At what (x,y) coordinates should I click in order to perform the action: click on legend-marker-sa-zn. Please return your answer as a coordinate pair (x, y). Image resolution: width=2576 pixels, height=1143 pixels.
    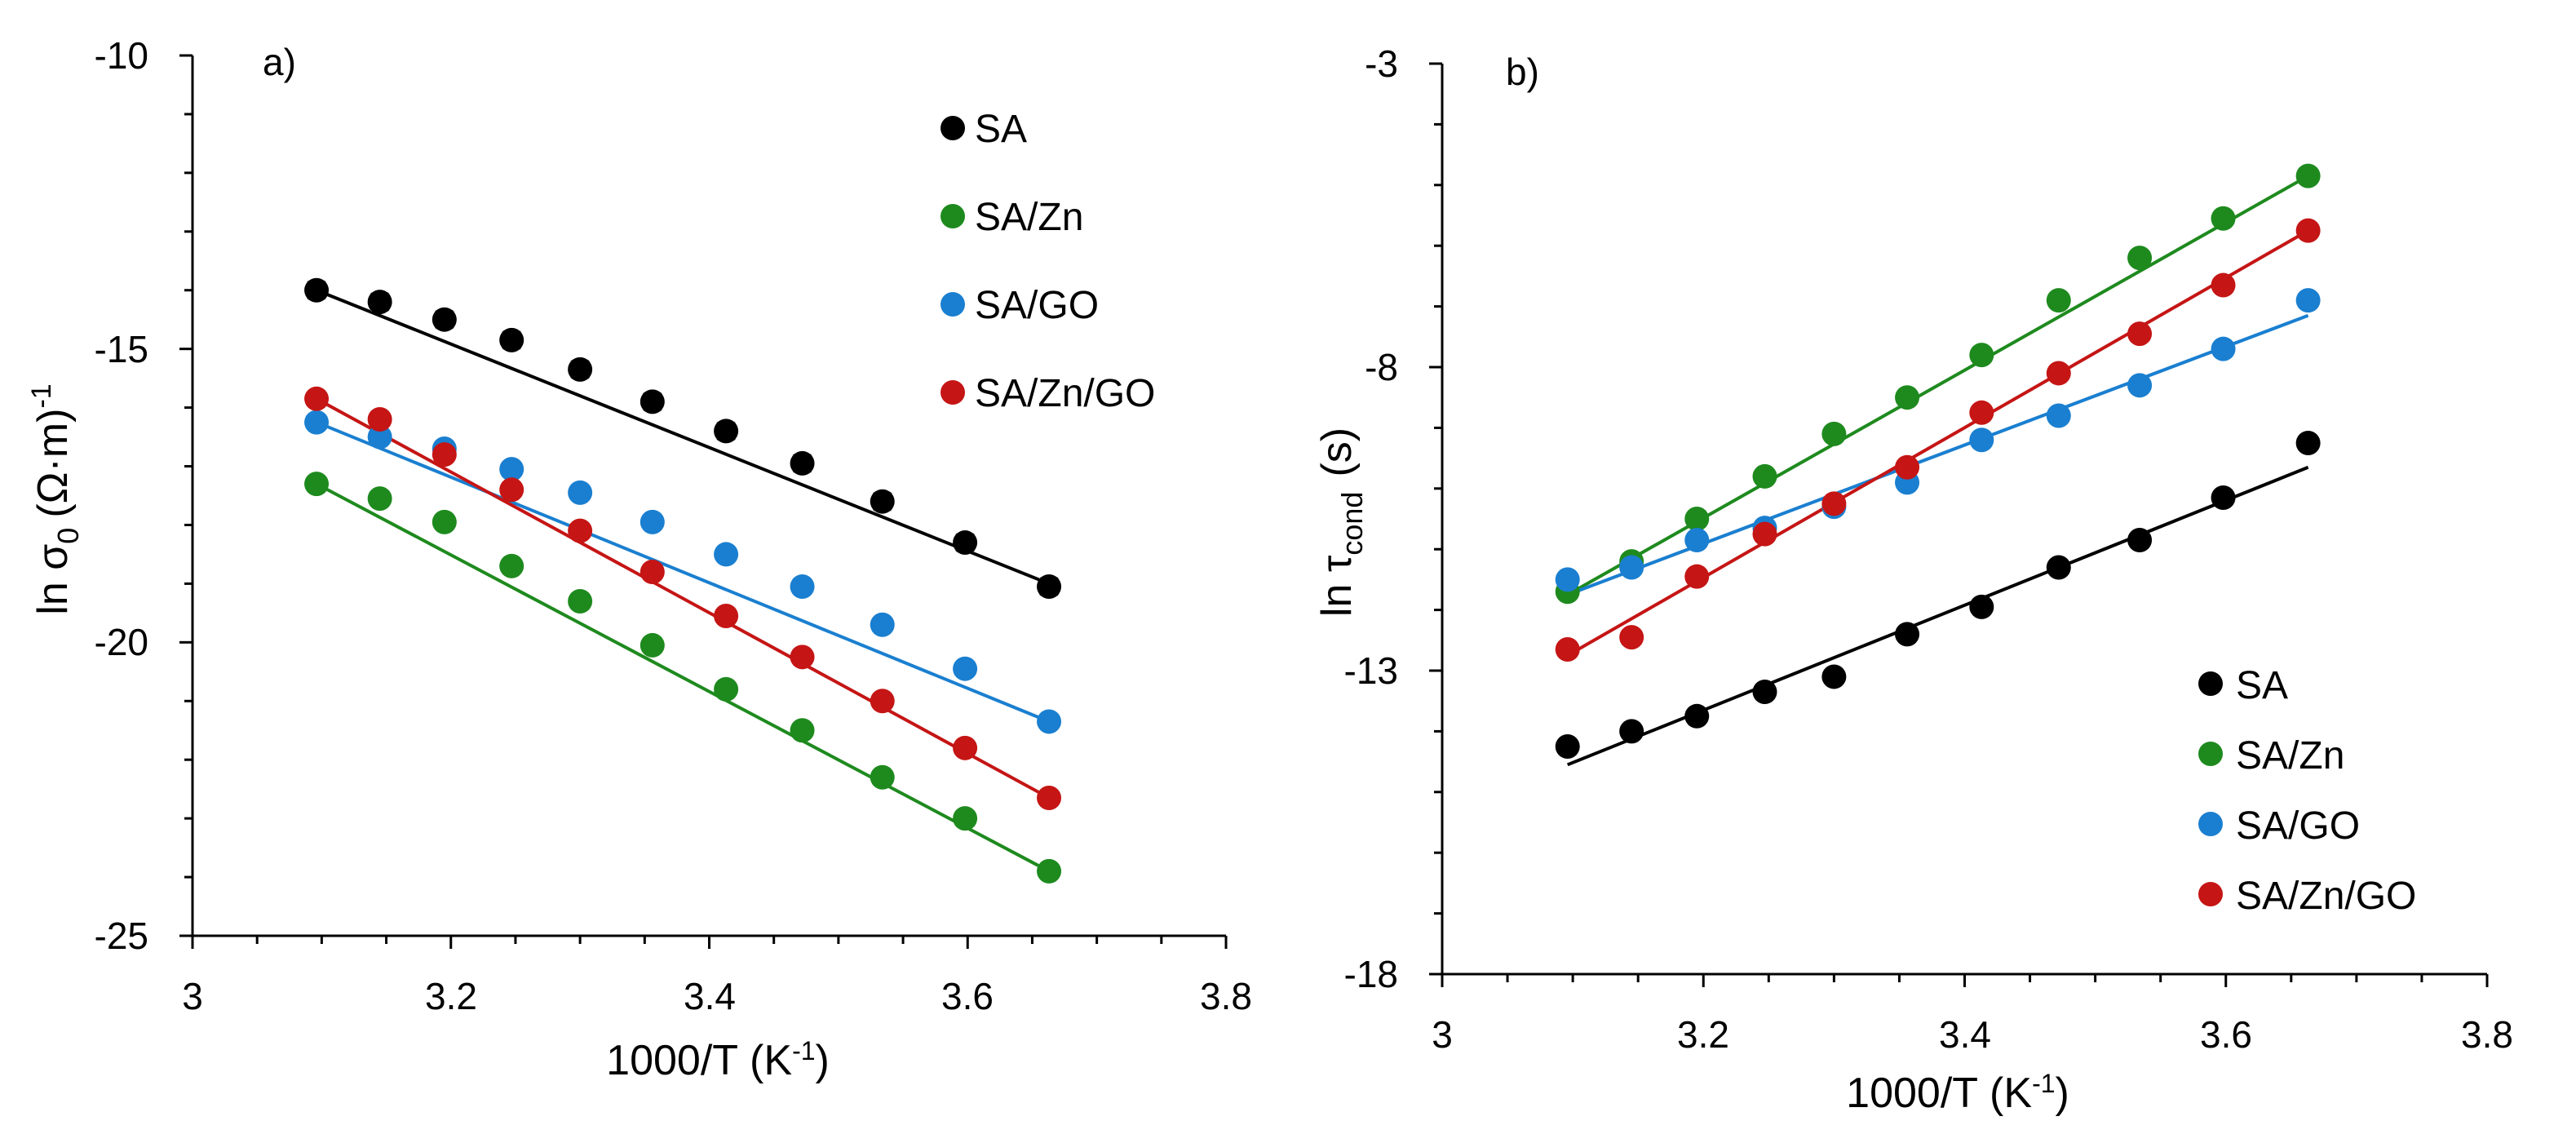
    Looking at the image, I should click on (2210, 754).